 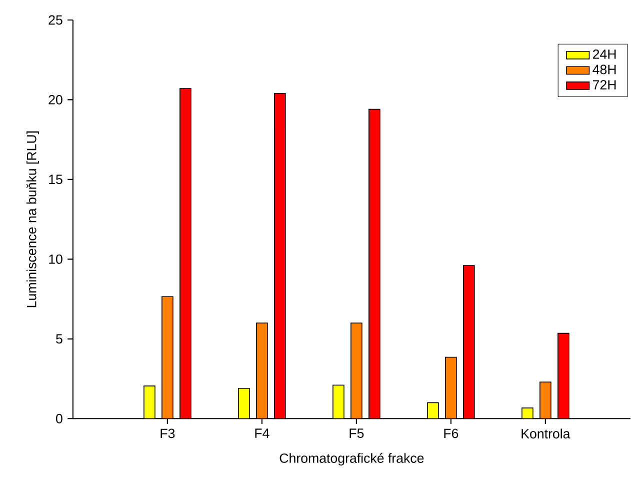 What do you see at coordinates (167, 433) in the screenshot?
I see `x-tick-label: F3` at bounding box center [167, 433].